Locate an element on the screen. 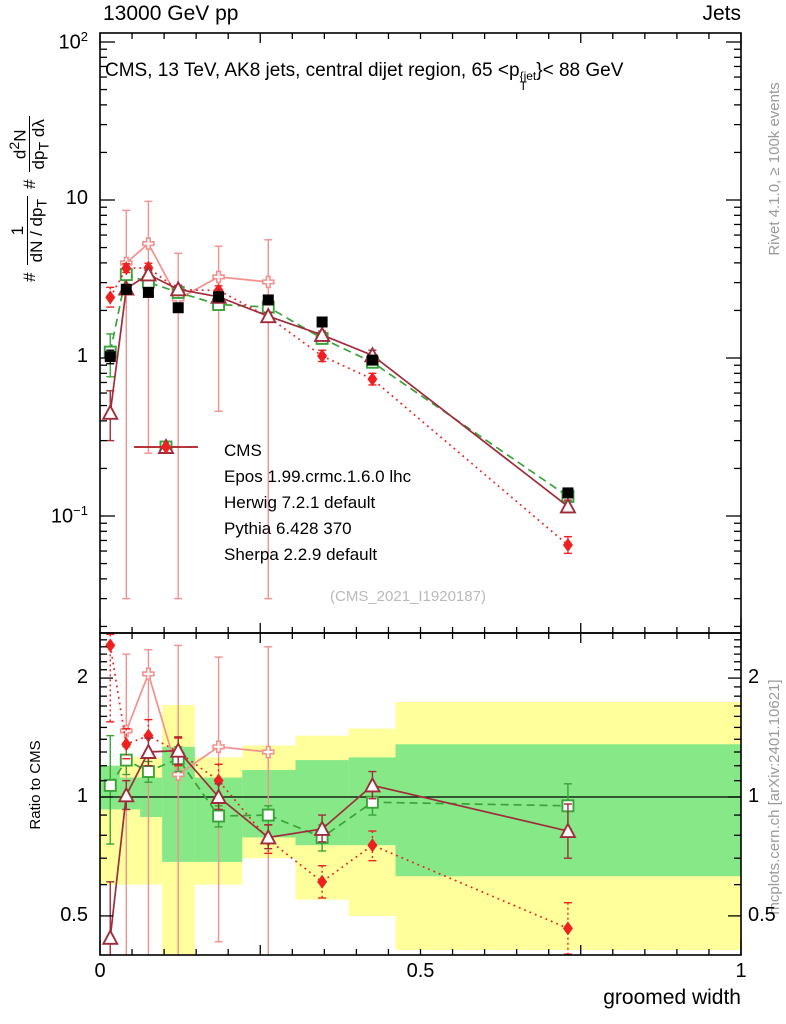 This screenshot has height=1024, width=786. x-tick-label: 0 is located at coordinates (100, 971).